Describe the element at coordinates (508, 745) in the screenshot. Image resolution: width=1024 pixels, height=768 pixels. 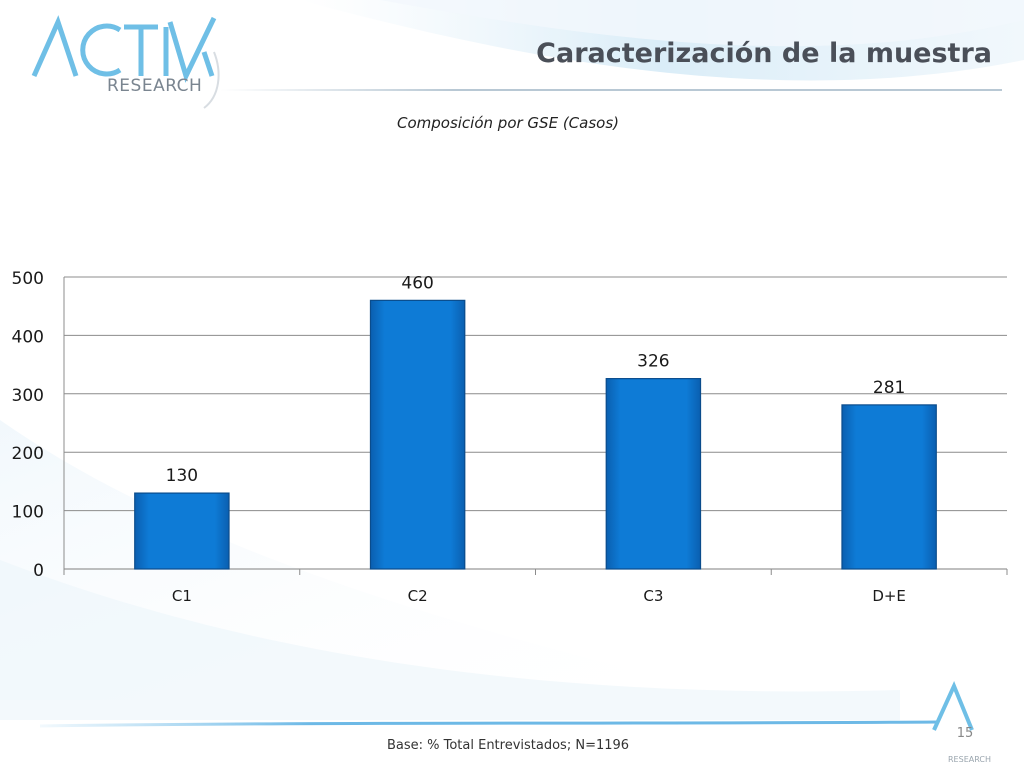
I see `footer-base-note: Base: % Total Entrevistados; N=1196` at that location.